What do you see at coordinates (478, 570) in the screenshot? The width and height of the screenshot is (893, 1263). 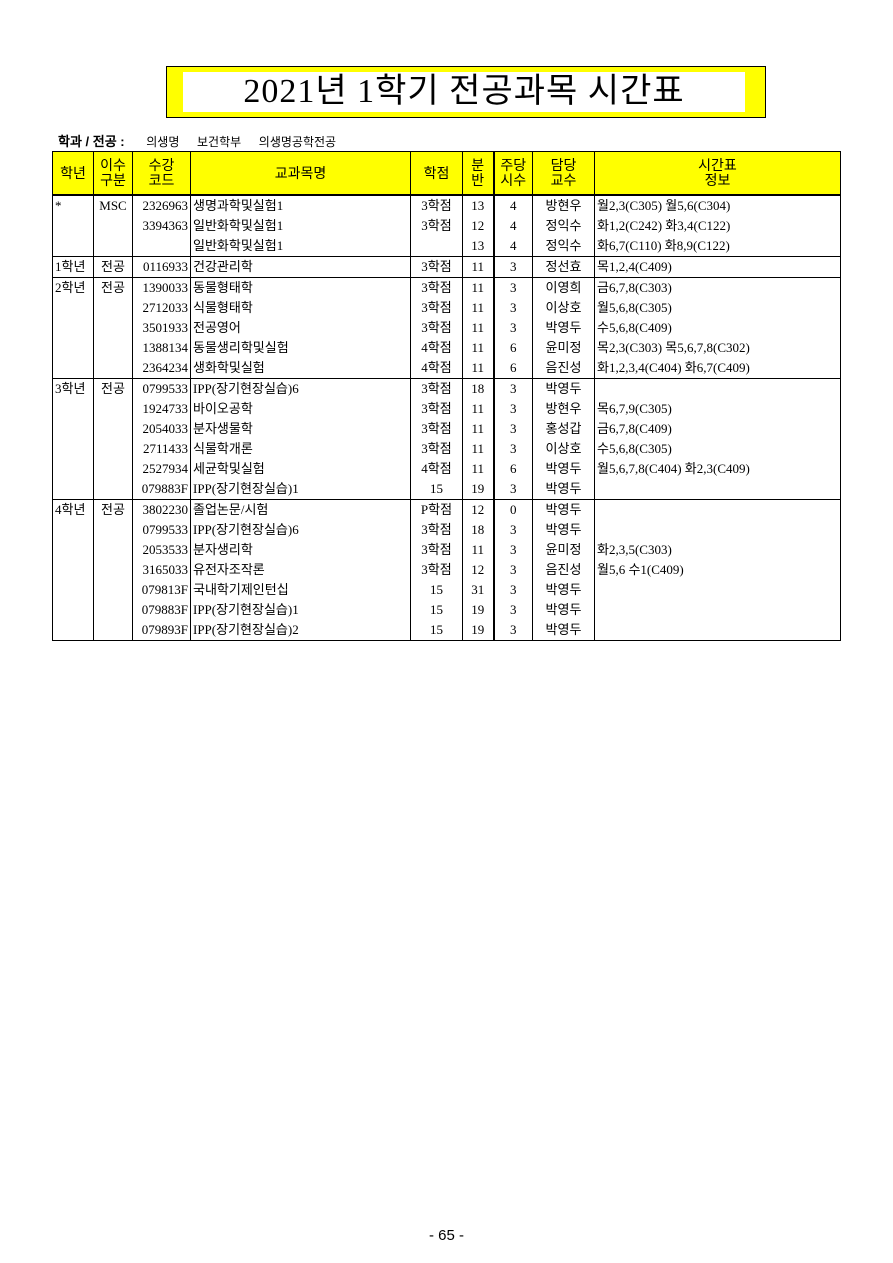 I see `section-cell: 12` at bounding box center [478, 570].